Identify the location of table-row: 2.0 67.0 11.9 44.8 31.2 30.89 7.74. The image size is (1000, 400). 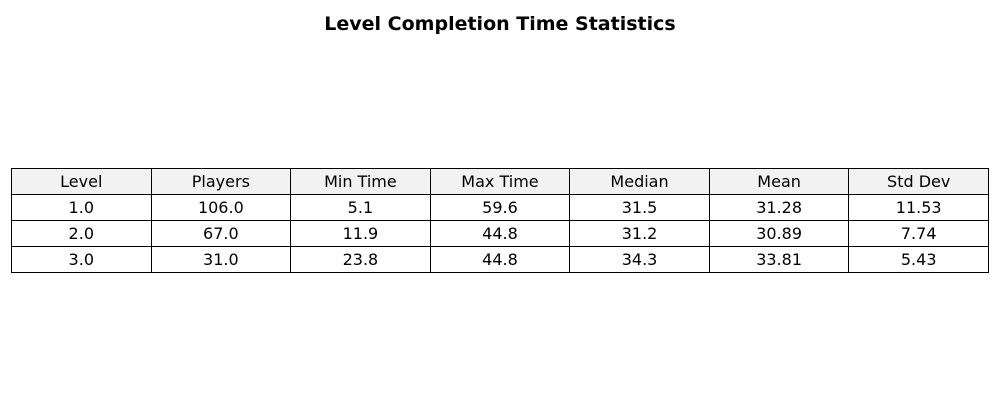
(500, 233).